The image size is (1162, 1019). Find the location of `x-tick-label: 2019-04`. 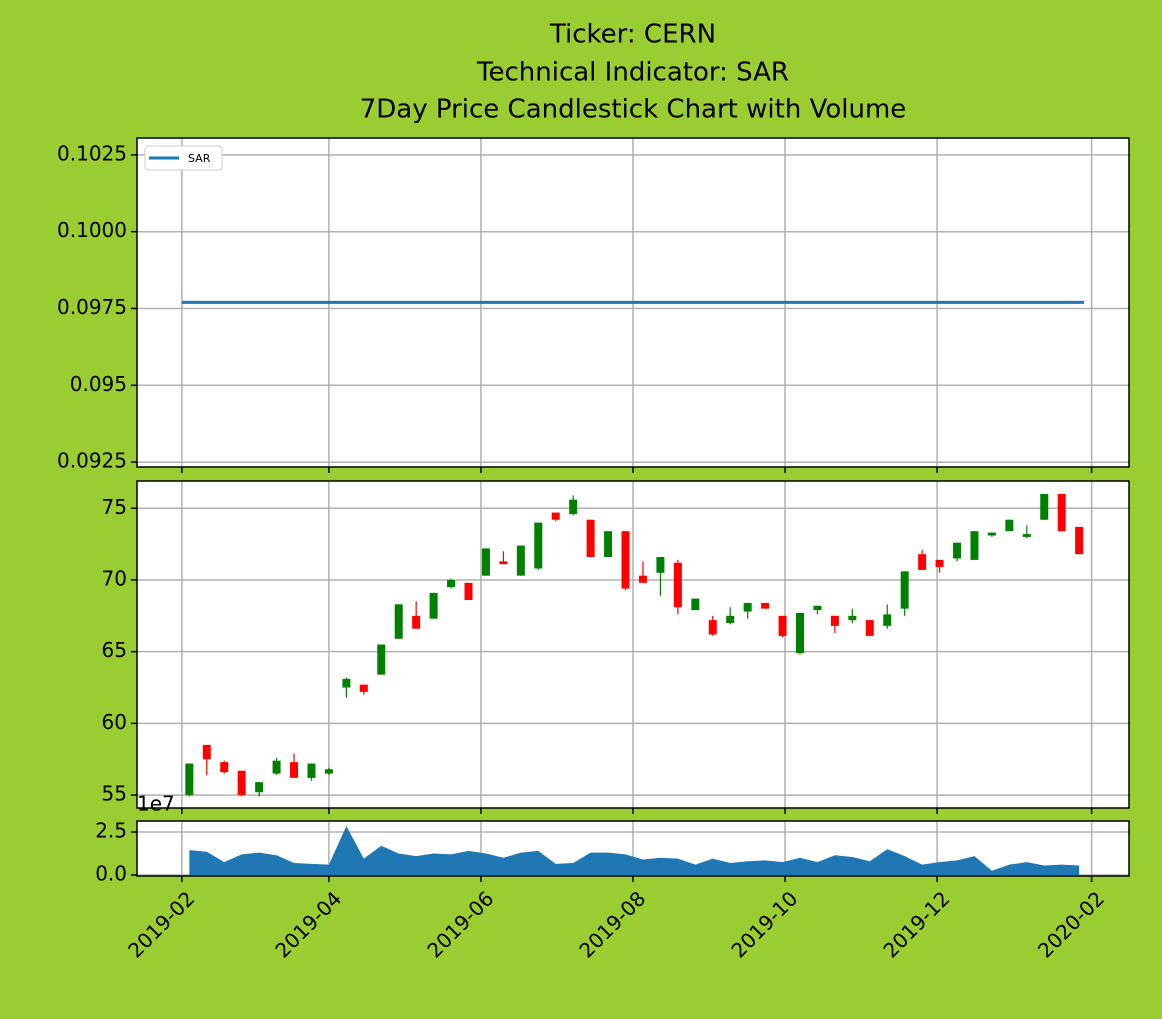

x-tick-label: 2019-04 is located at coordinates (308, 924).